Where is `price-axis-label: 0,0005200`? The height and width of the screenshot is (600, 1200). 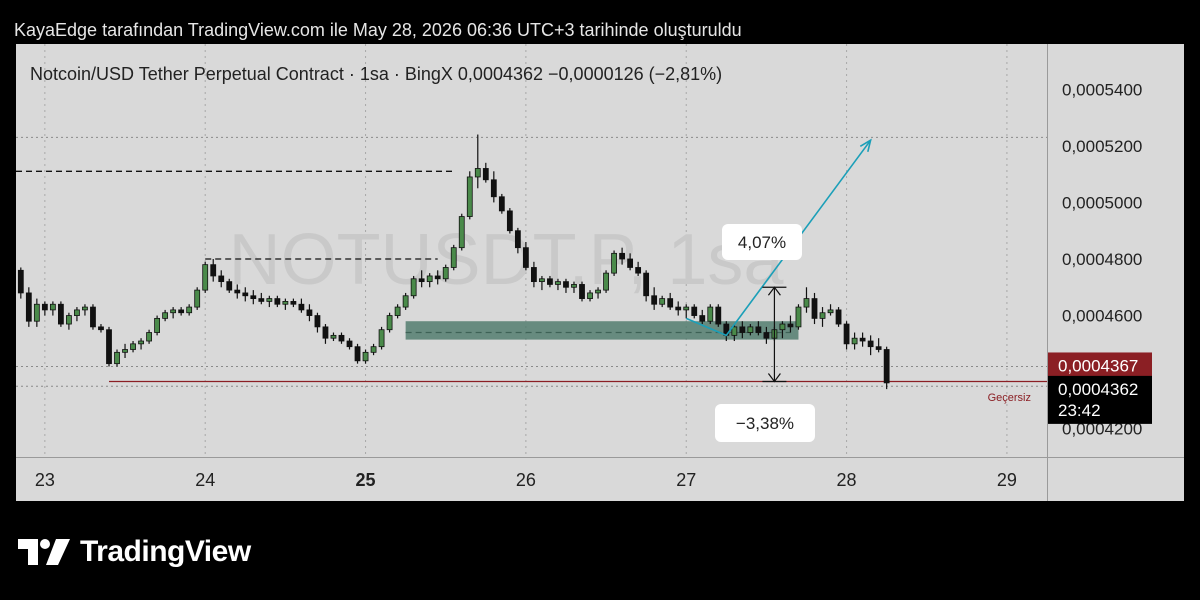 price-axis-label: 0,0005200 is located at coordinates (1102, 146).